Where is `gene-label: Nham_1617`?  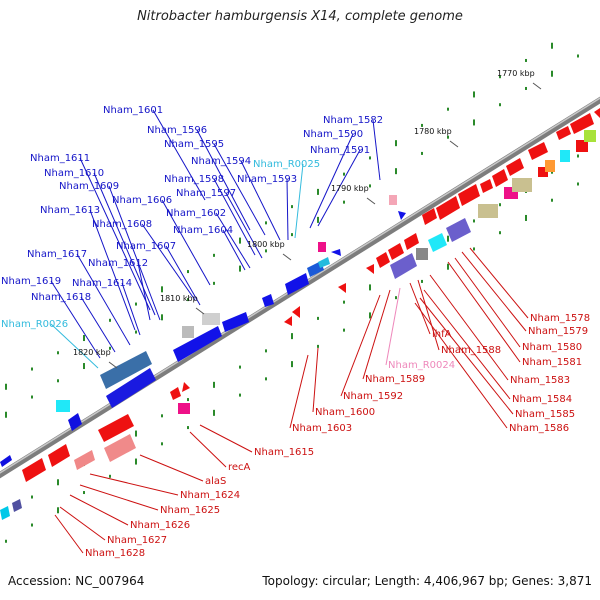
gene-label: Nham_1617 is located at coordinates (57, 254).